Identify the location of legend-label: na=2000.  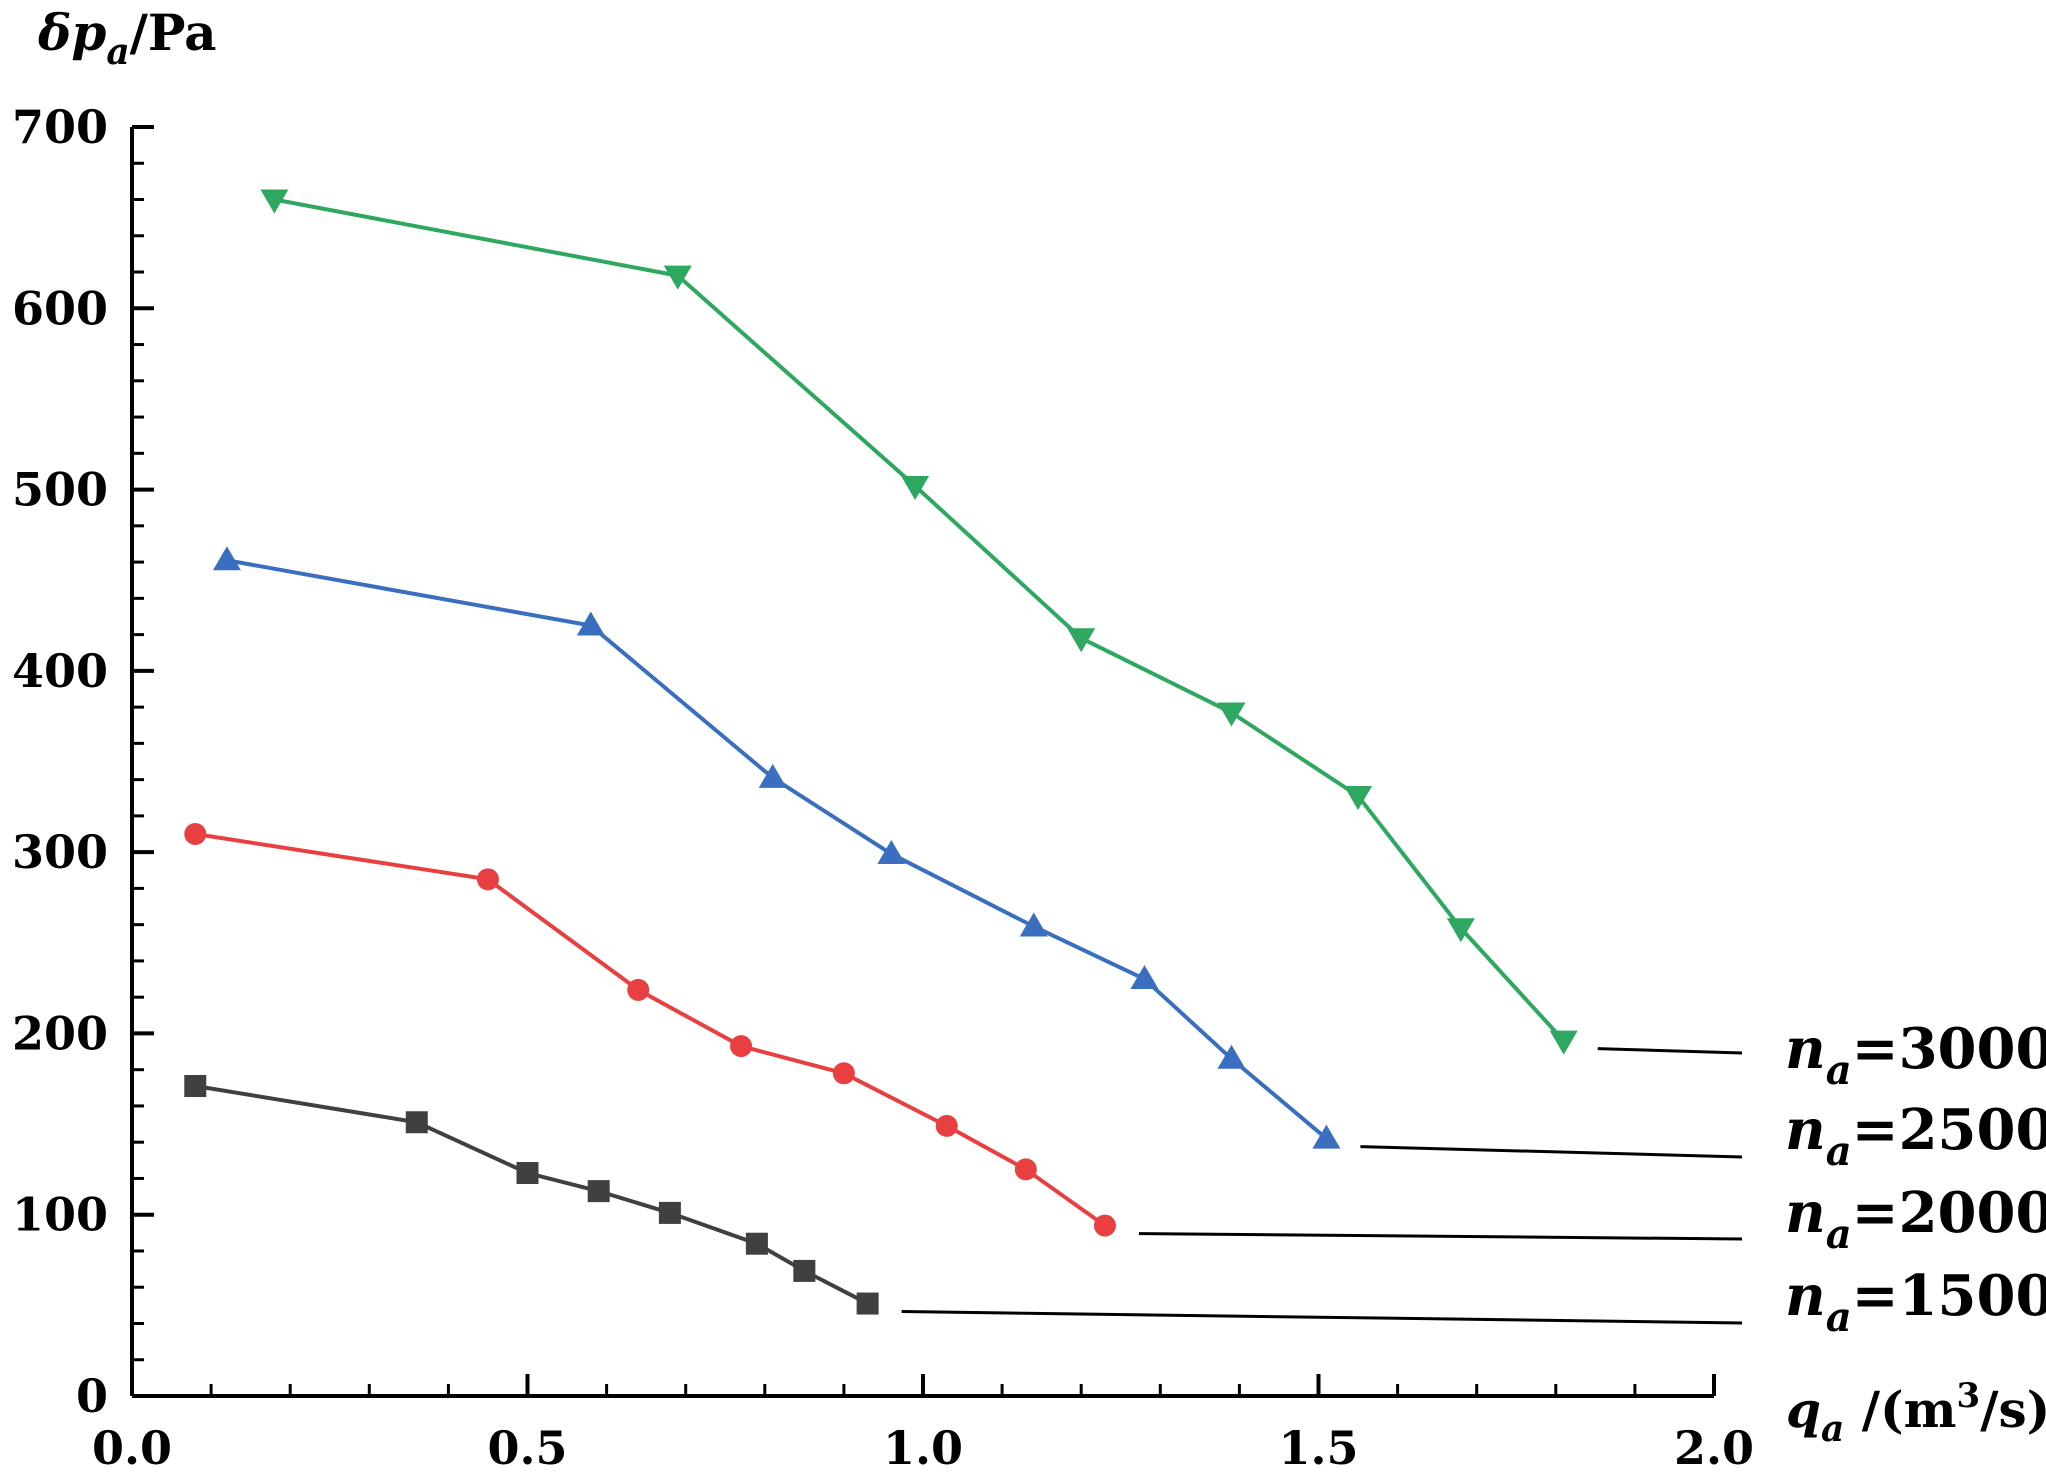
(1915, 1219).